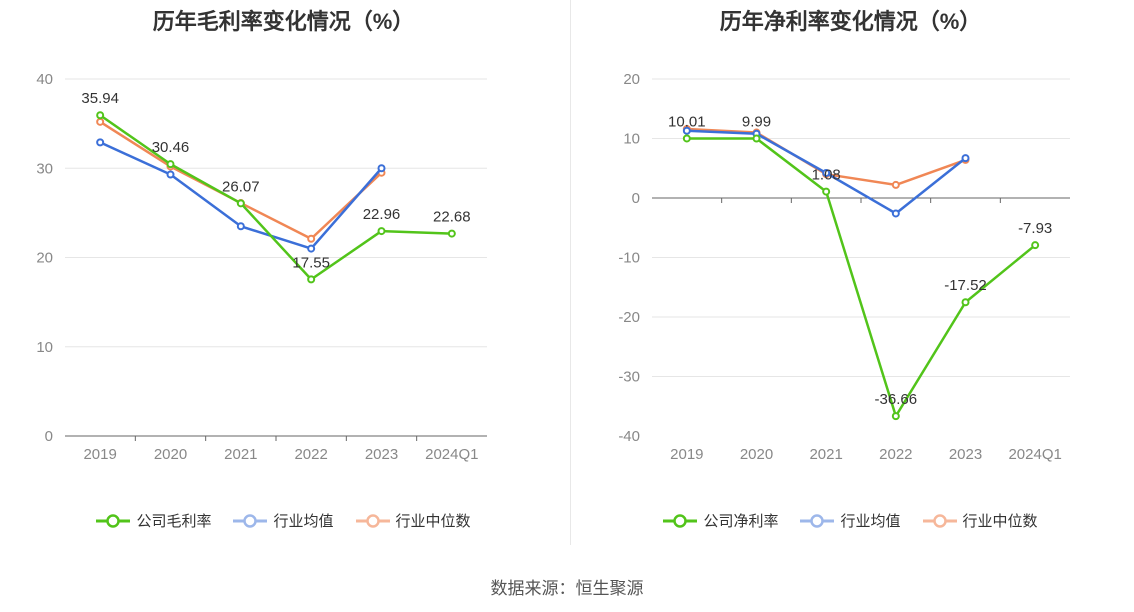  Describe the element at coordinates (965, 285) in the screenshot. I see `data-label: -17.52` at that location.